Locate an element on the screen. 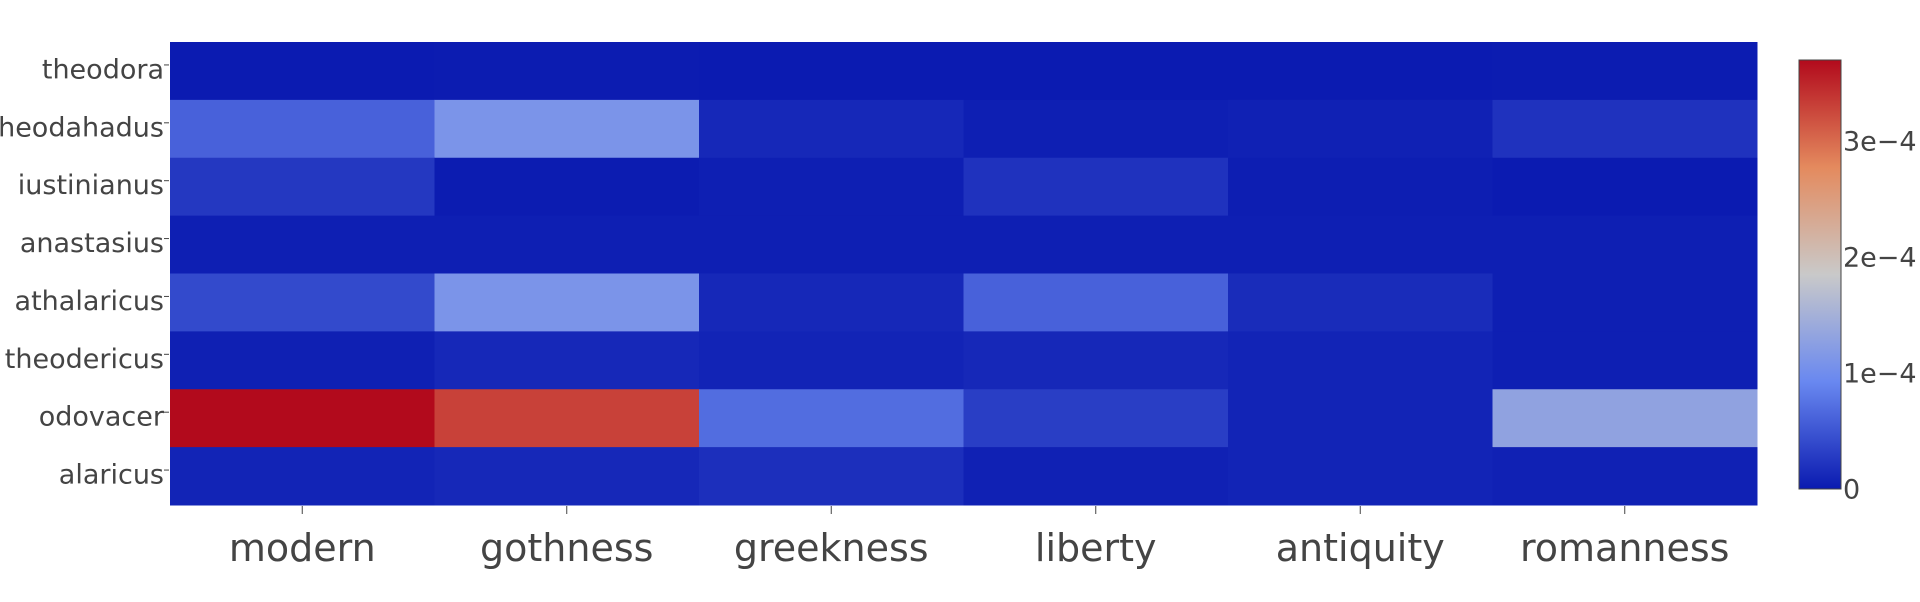 The height and width of the screenshot is (602, 1920). heatmap-cell-odovacer-romanness is located at coordinates (1625, 418).